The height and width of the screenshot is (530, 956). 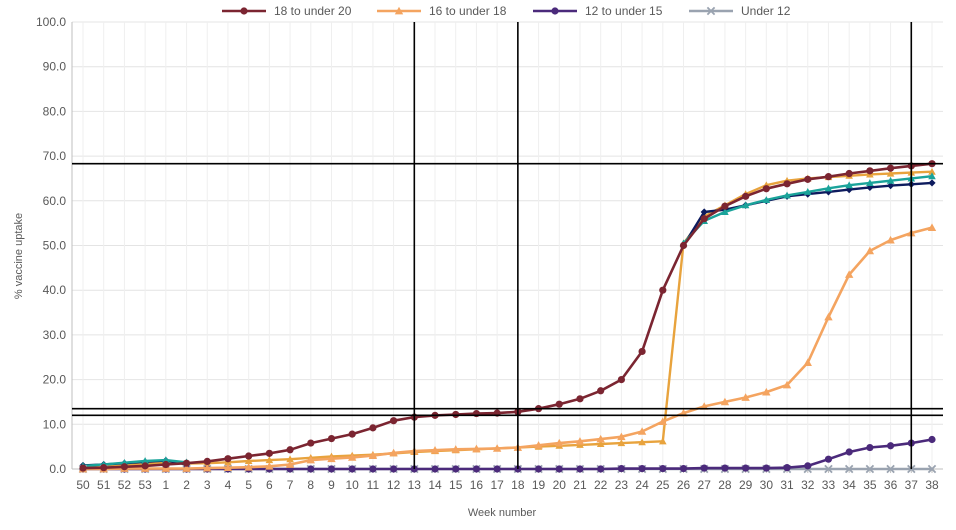 What do you see at coordinates (705, 485) in the screenshot?
I see `x-tick-label: 27` at bounding box center [705, 485].